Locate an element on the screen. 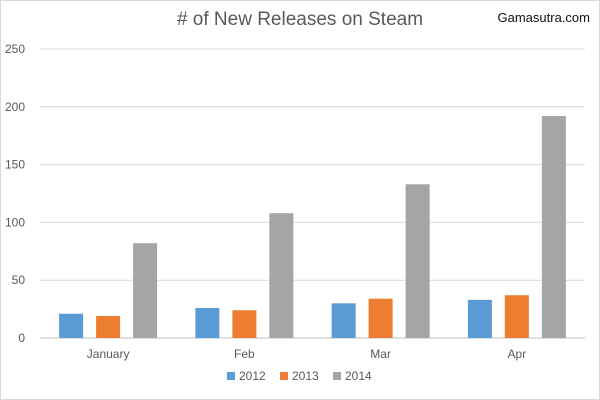  legend-label-2013: 2013 is located at coordinates (305, 376).